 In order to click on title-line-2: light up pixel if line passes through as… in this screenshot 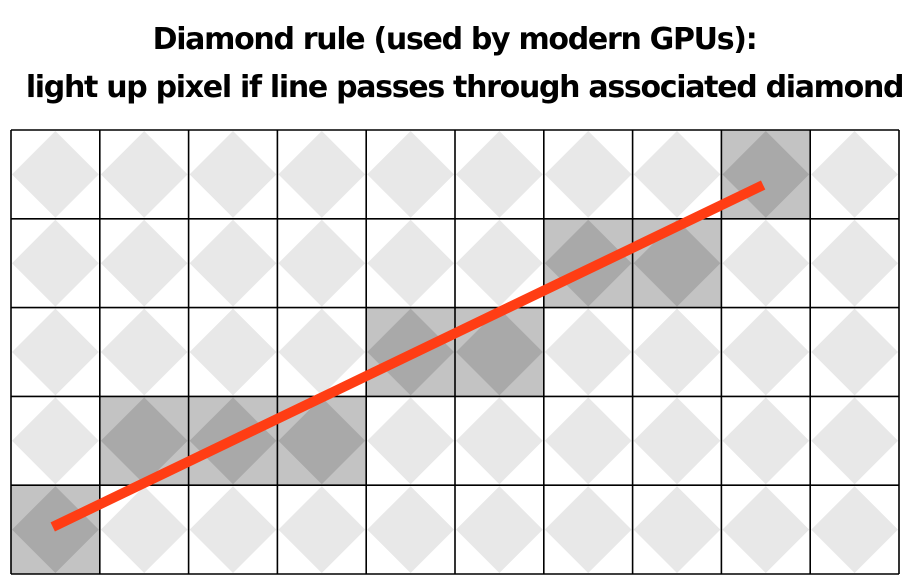, I will do `click(465, 87)`.